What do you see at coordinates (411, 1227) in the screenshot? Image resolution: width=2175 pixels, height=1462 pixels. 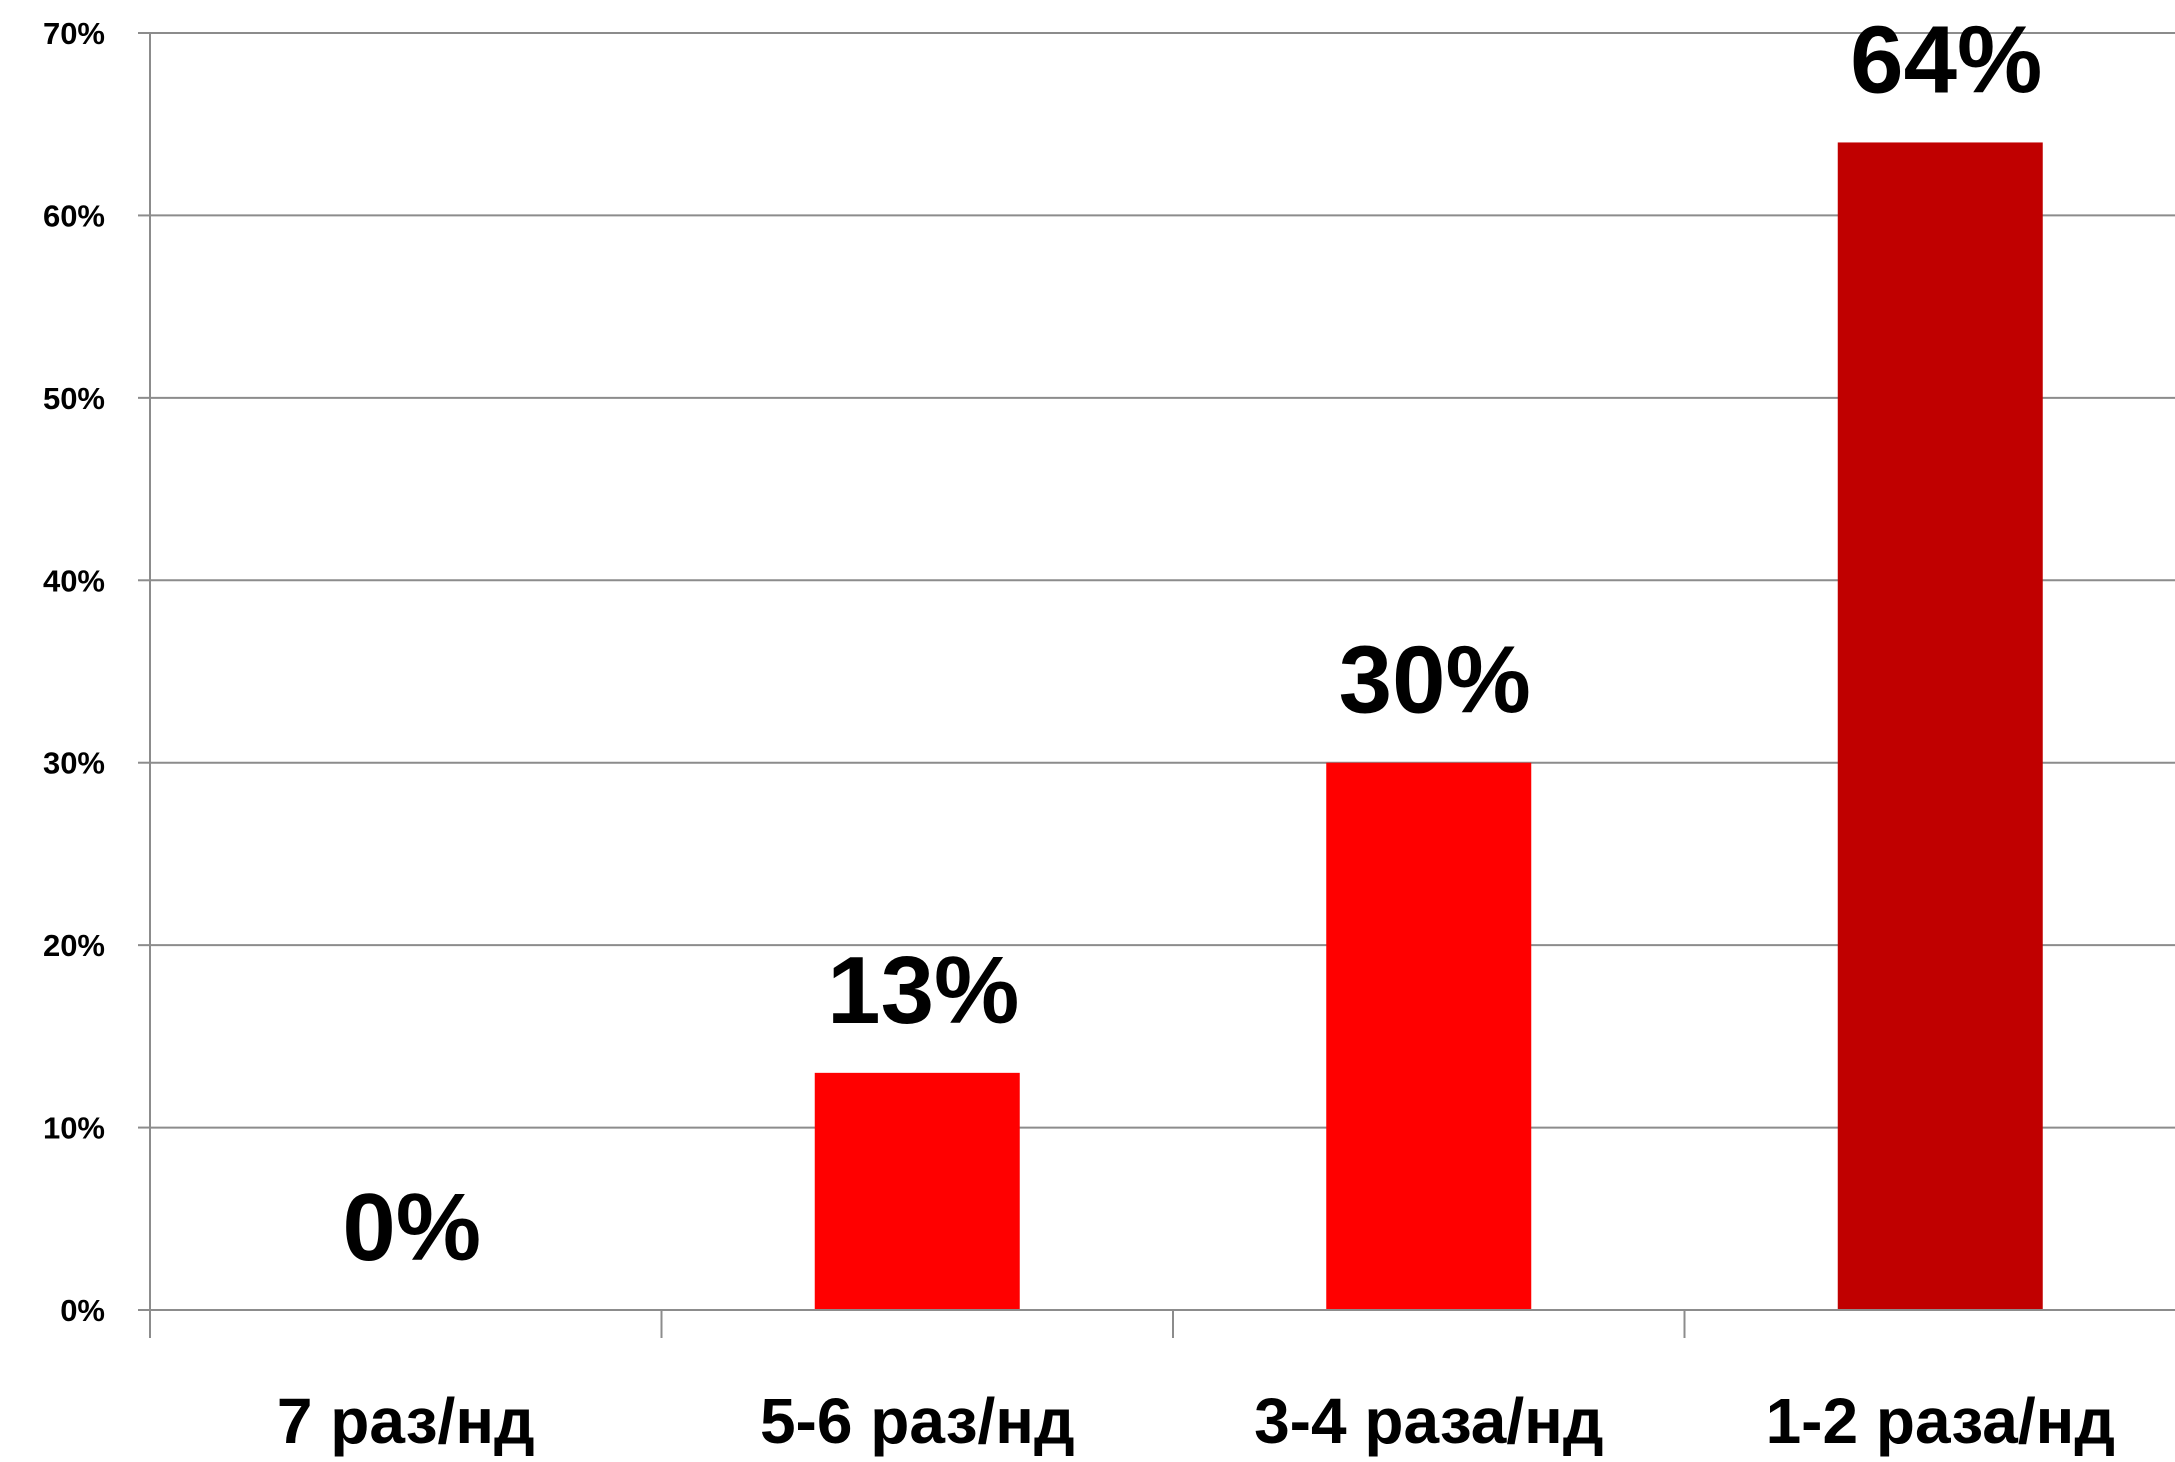 I see `data-label: 0%` at bounding box center [411, 1227].